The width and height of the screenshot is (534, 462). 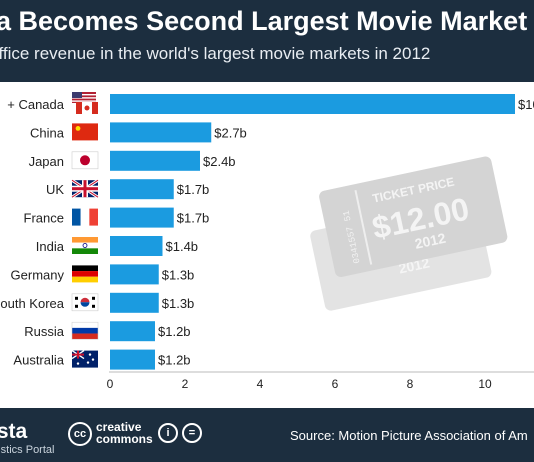 I want to click on x-tick-label: 6, so click(x=335, y=384).